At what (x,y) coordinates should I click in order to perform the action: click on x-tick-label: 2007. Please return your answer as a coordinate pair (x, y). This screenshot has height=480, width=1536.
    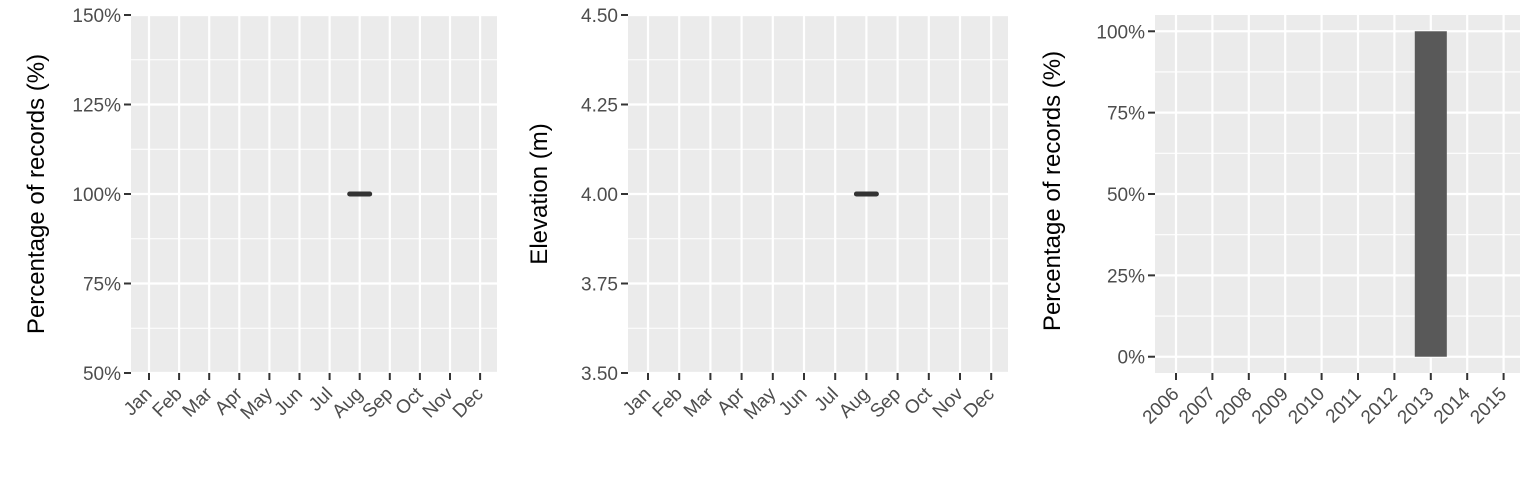
    Looking at the image, I should click on (1197, 406).